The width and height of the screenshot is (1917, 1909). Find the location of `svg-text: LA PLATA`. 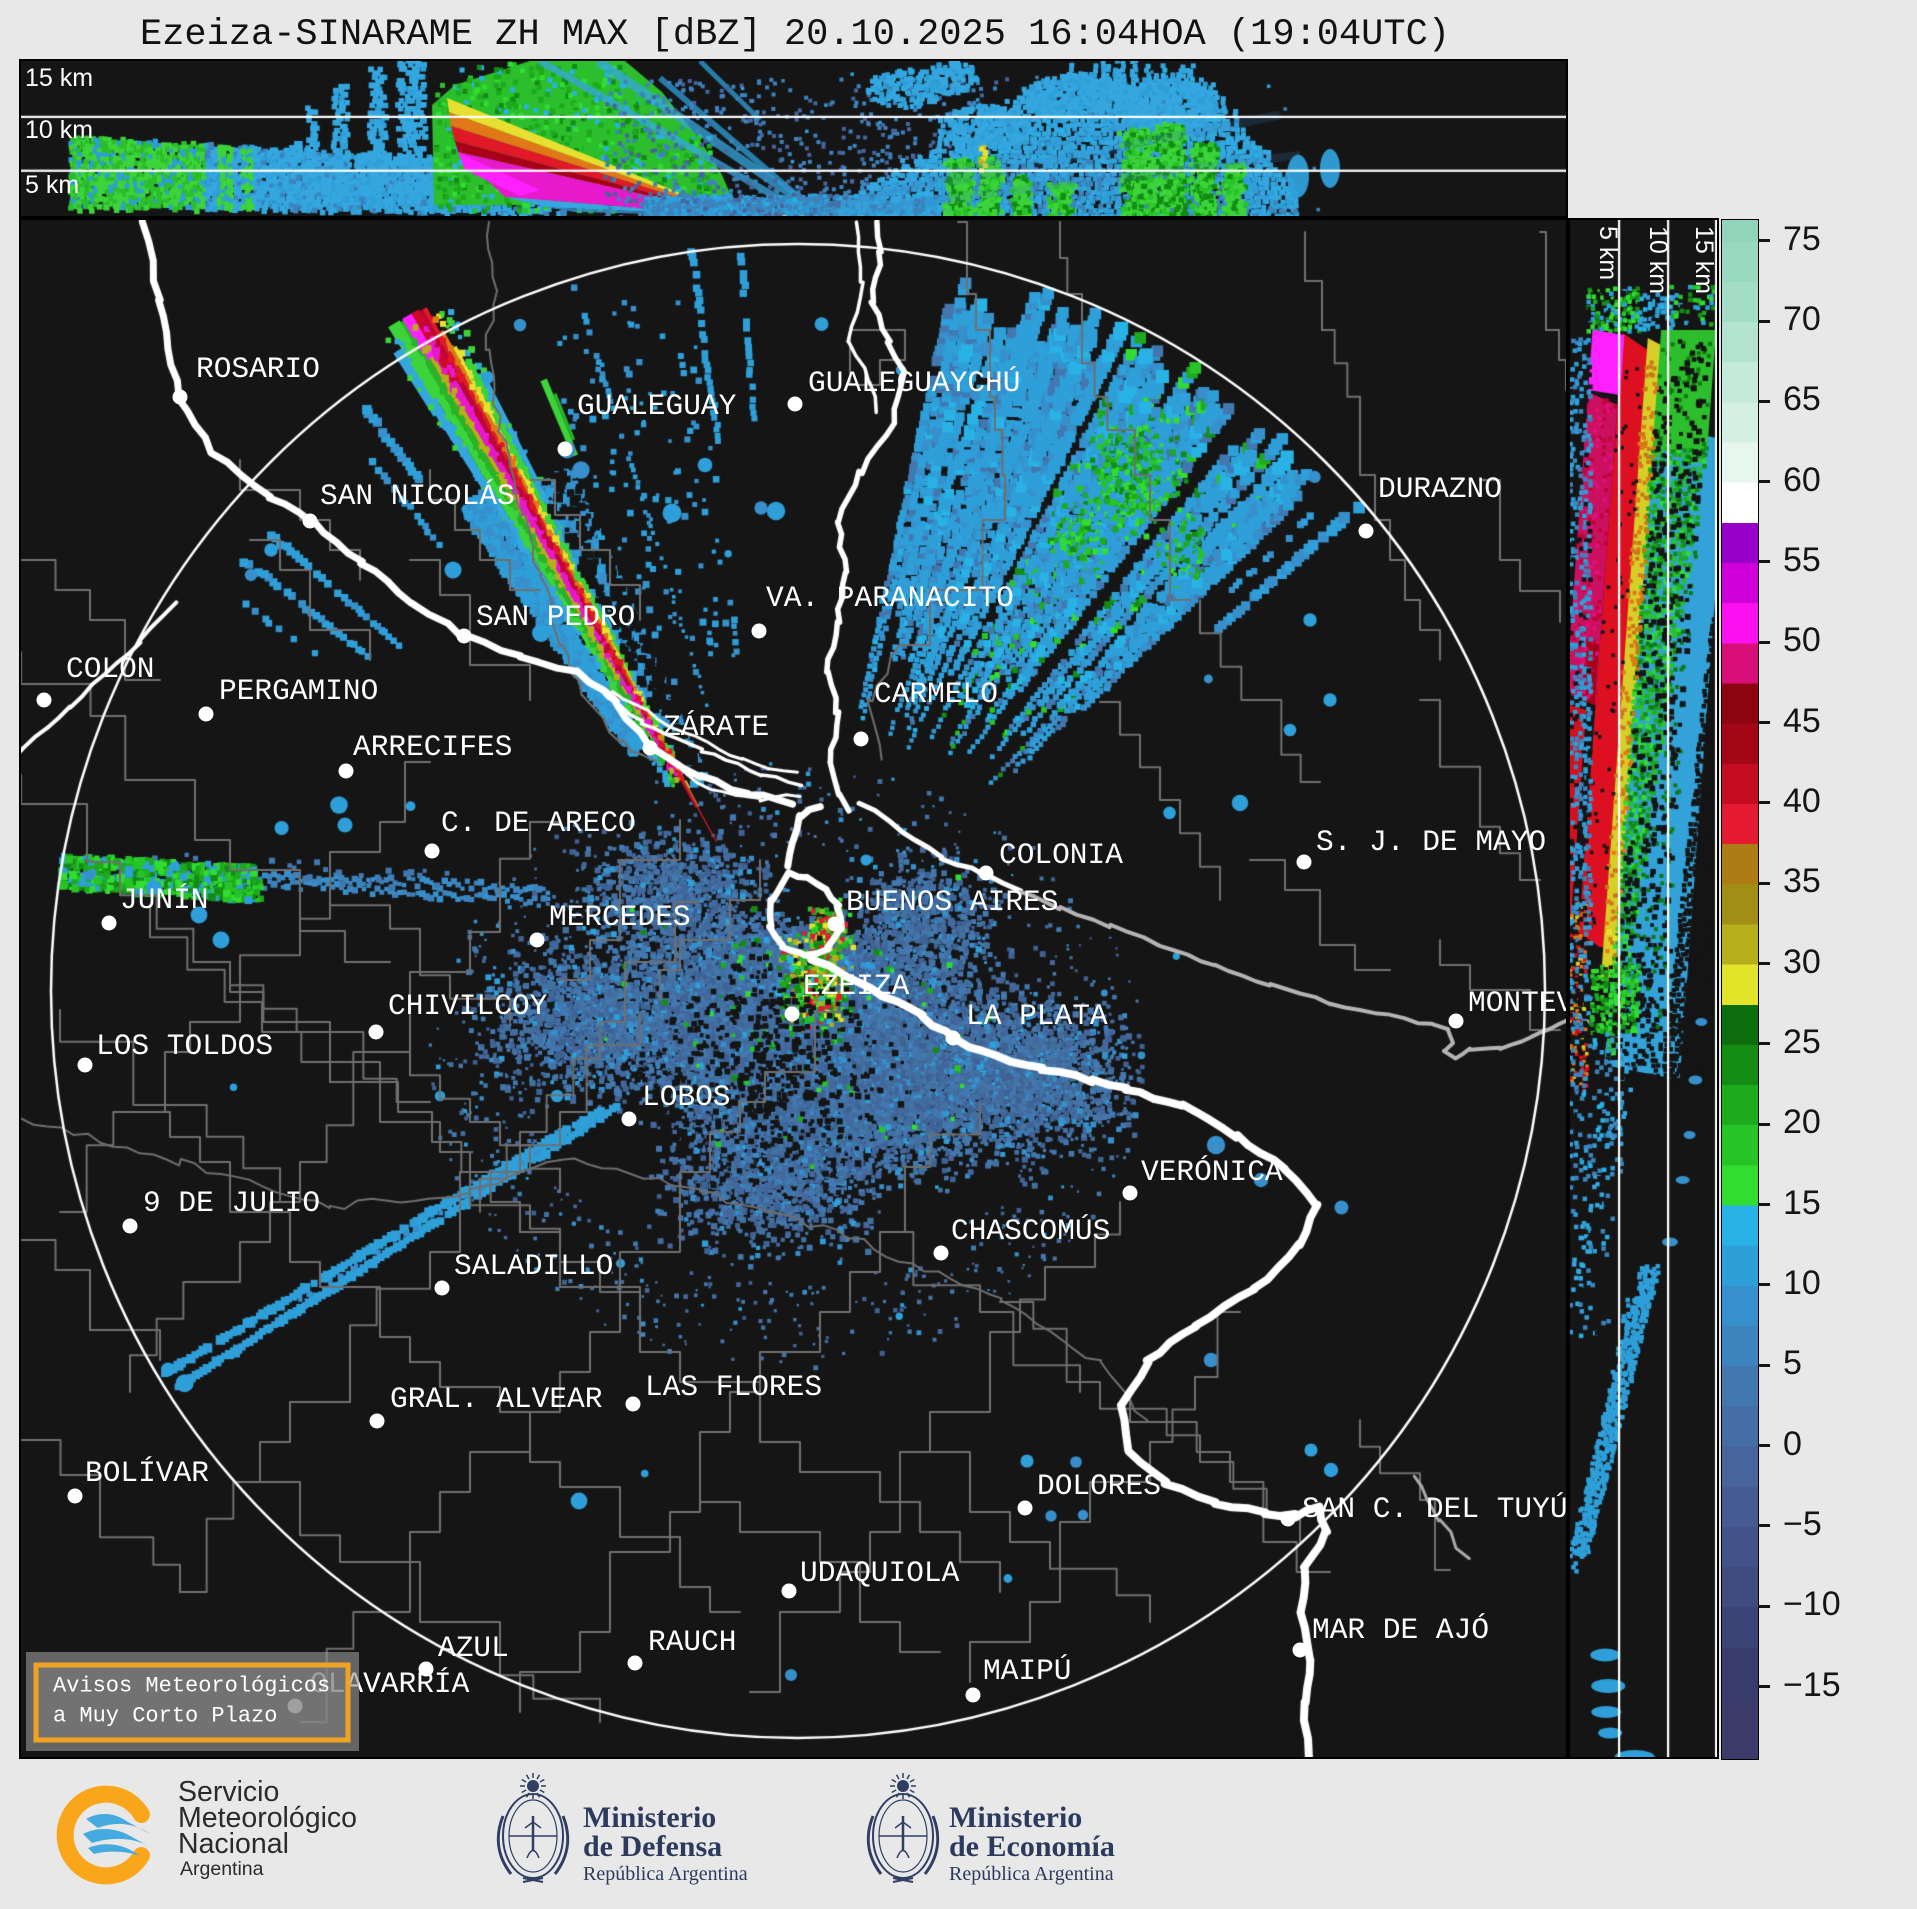

svg-text: LA PLATA is located at coordinates (1037, 1016).